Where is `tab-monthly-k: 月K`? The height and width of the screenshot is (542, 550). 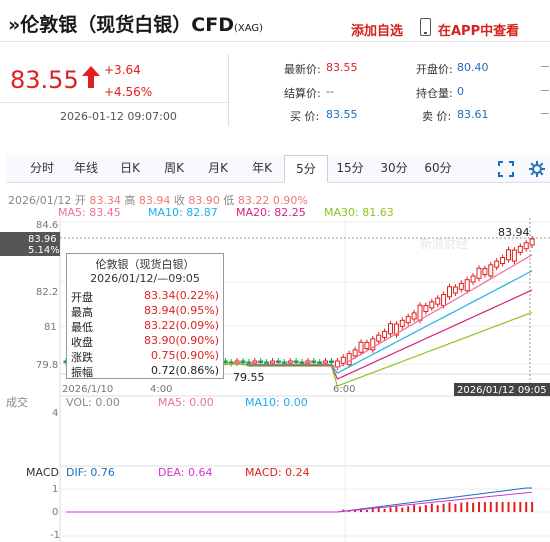 tab-monthly-k: 月K is located at coordinates (218, 168).